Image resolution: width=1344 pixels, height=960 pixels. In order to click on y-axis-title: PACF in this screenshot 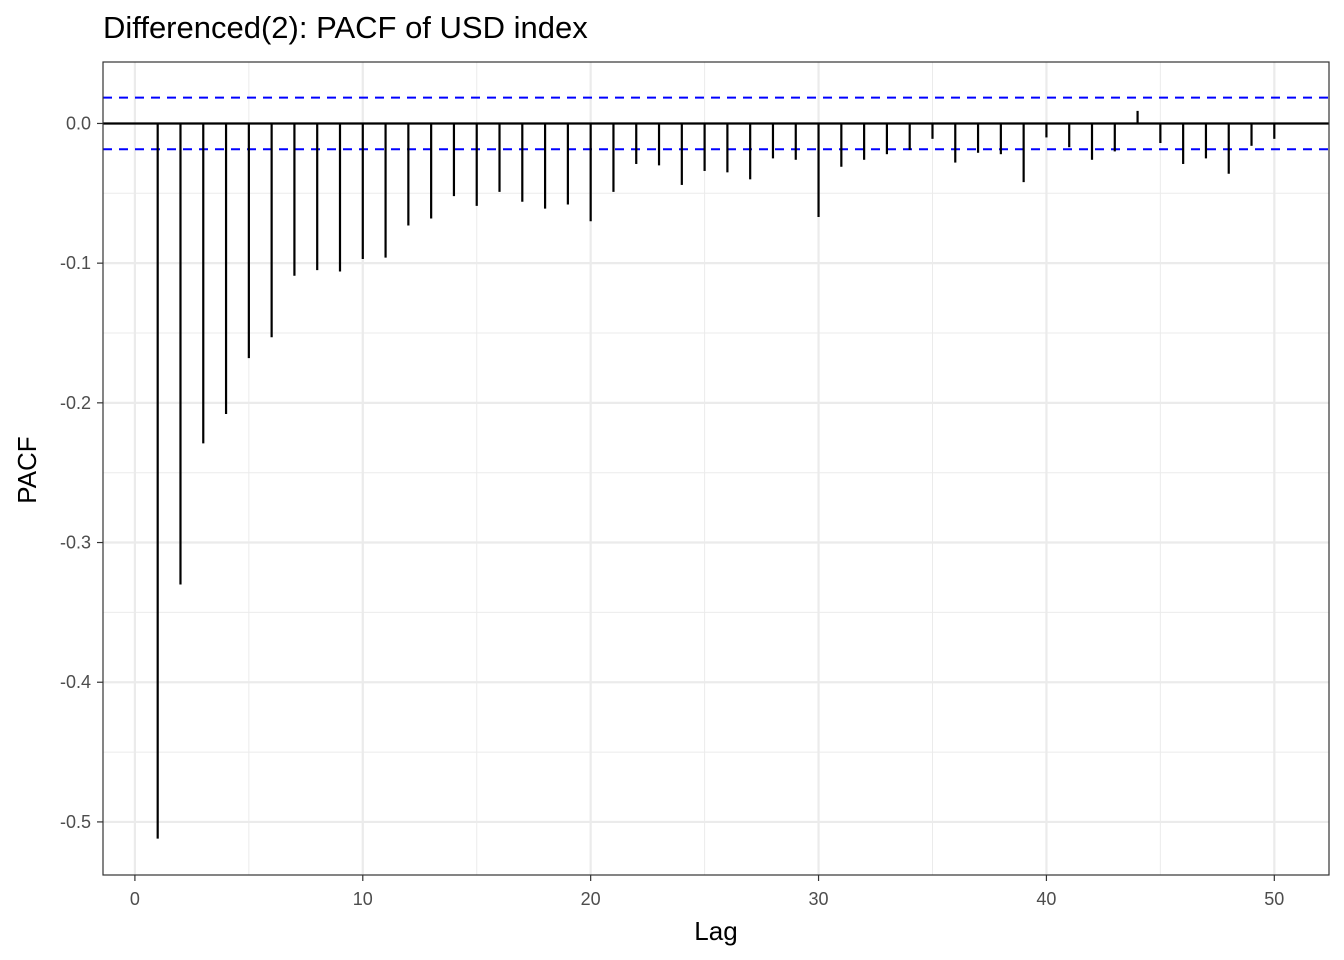, I will do `click(27, 469)`.